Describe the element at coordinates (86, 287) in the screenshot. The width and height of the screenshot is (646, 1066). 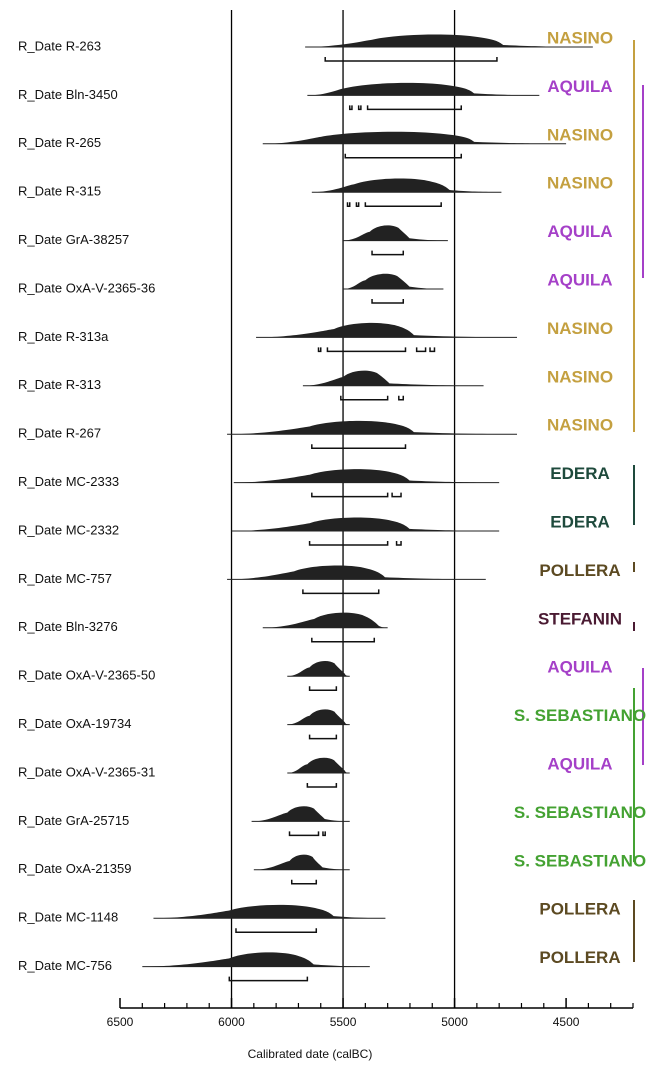
I see `sample-label: R_Date OxA-V-2365-36` at that location.